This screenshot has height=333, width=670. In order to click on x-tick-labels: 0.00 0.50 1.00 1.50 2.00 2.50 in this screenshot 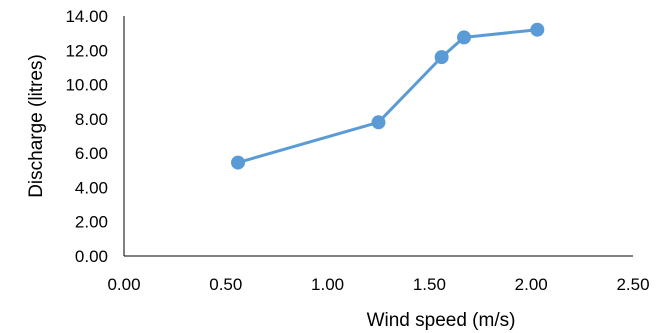, I will do `click(378, 284)`.